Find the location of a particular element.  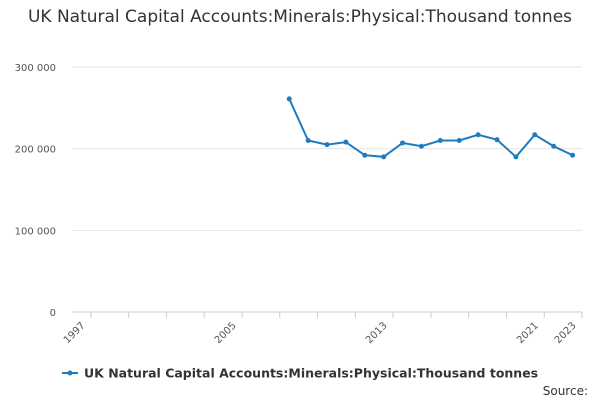

x-axis: 1997 2005 2013 2021 2023 is located at coordinates (322, 329).